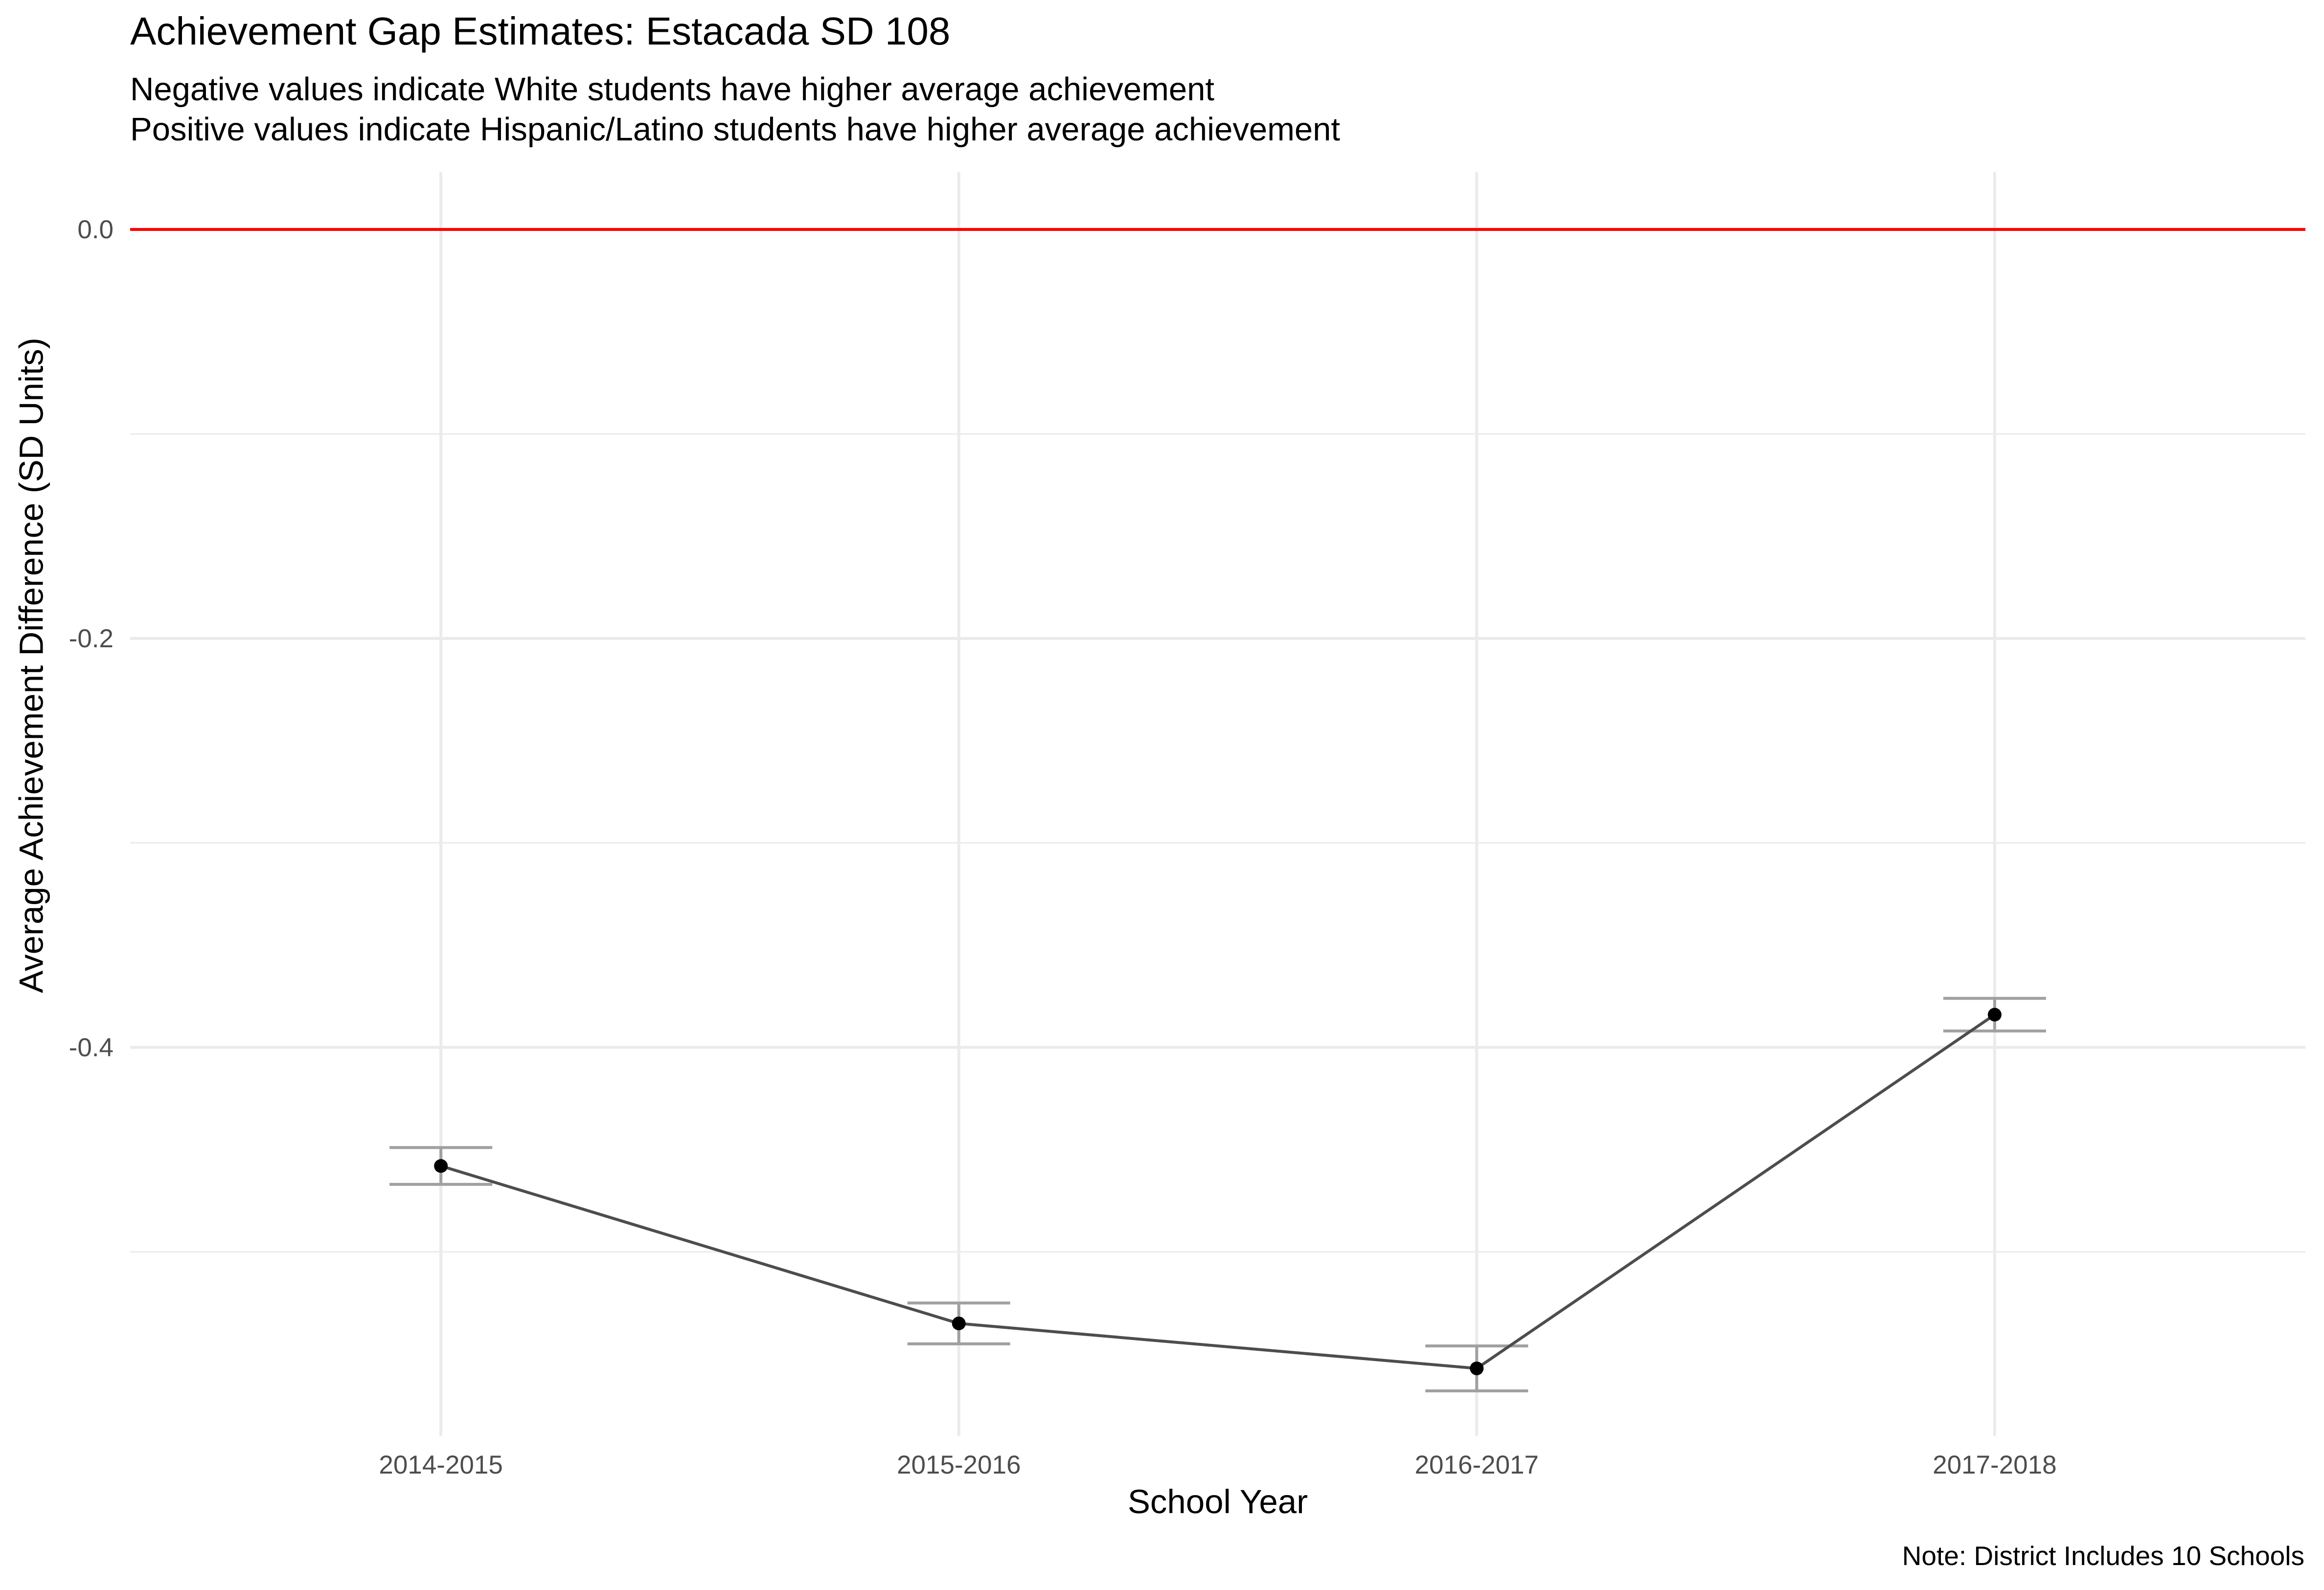 Image resolution: width=2324 pixels, height=1590 pixels. Describe the element at coordinates (96, 230) in the screenshot. I see `y-tick-label: 0.0` at that location.